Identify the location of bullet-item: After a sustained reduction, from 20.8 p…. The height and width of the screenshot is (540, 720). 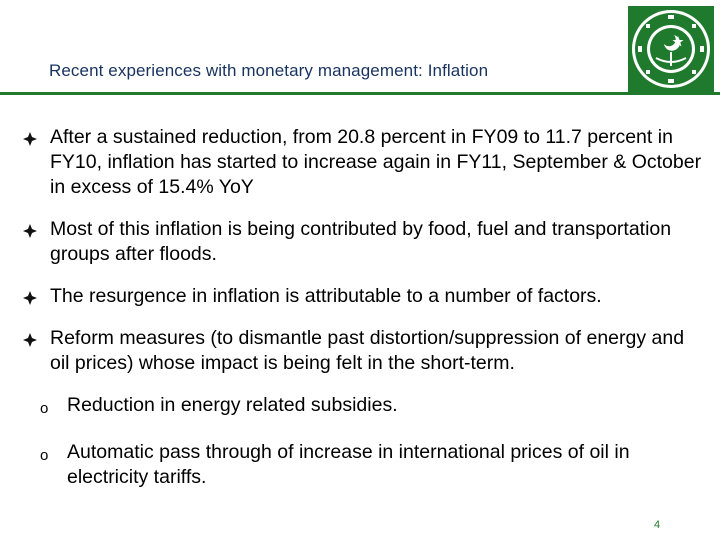
(362, 162).